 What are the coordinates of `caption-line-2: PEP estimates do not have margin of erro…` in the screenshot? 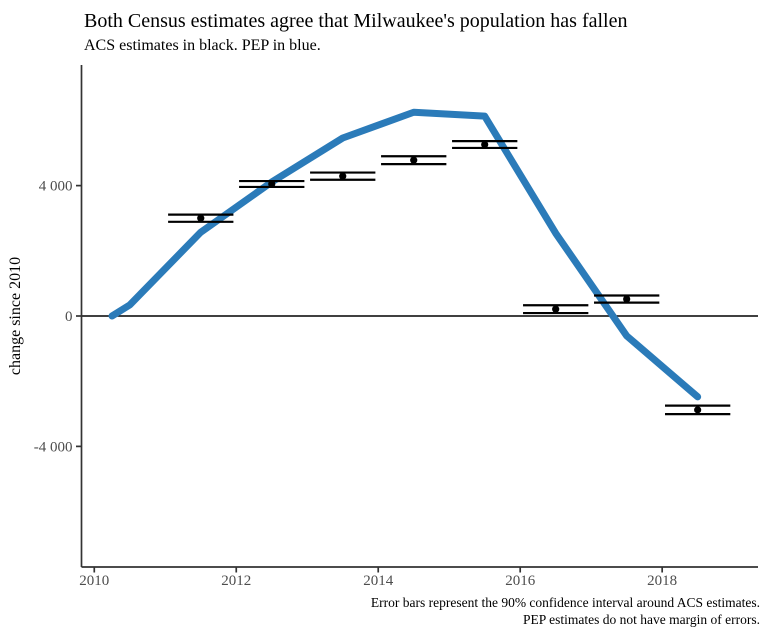 It's located at (641, 619).